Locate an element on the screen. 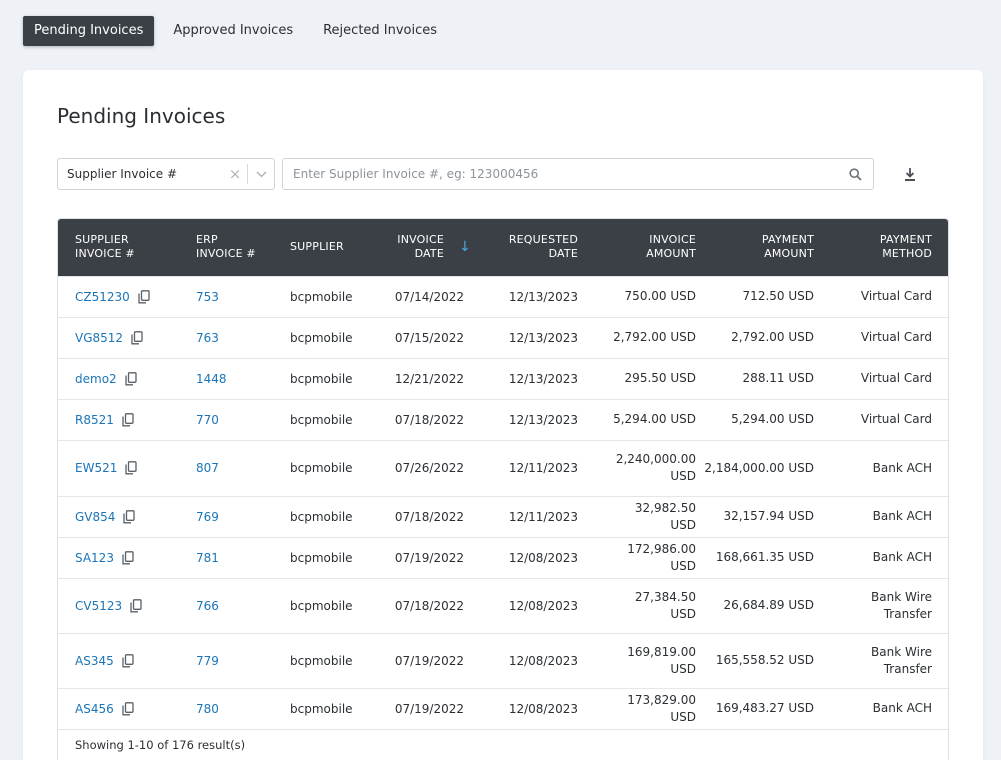  col-erp-invoice: ERP Invoice # is located at coordinates (226, 247).